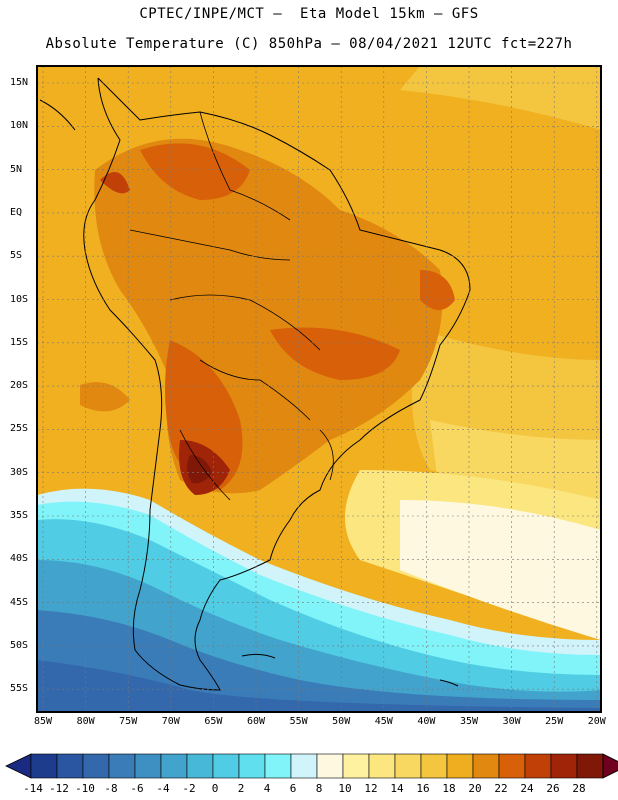 The width and height of the screenshot is (618, 800). I want to click on colorbar-tick-label: 14, so click(397, 788).